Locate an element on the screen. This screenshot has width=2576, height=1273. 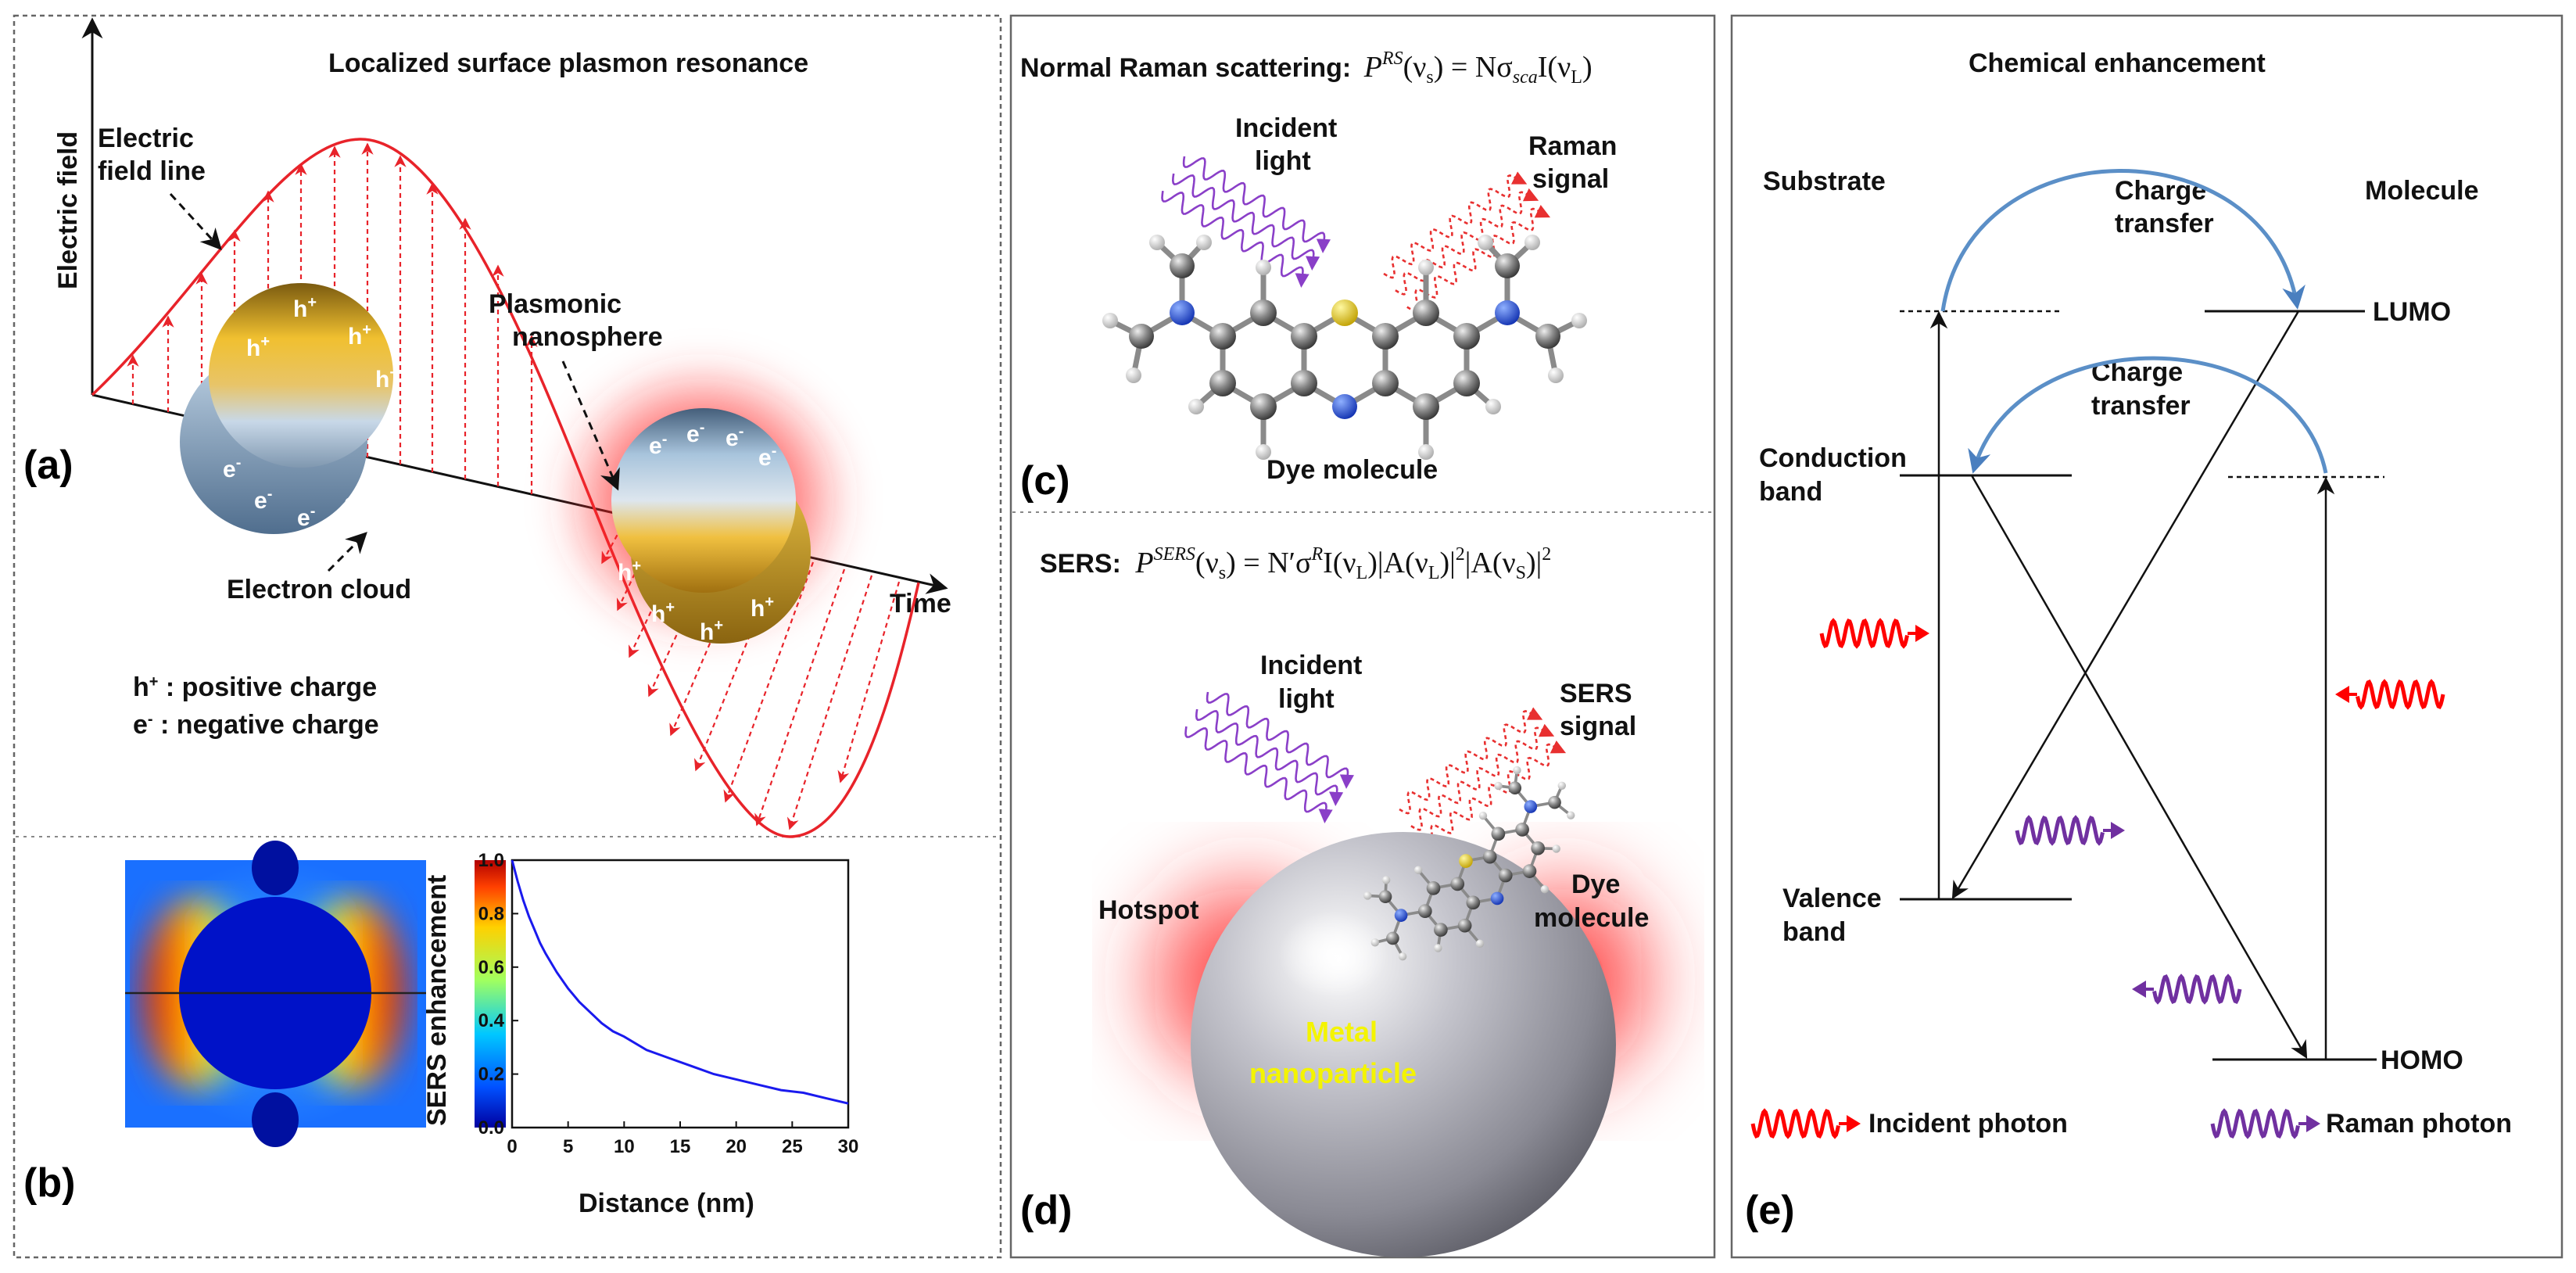
incident-light-label-2: light is located at coordinates (1283, 161).